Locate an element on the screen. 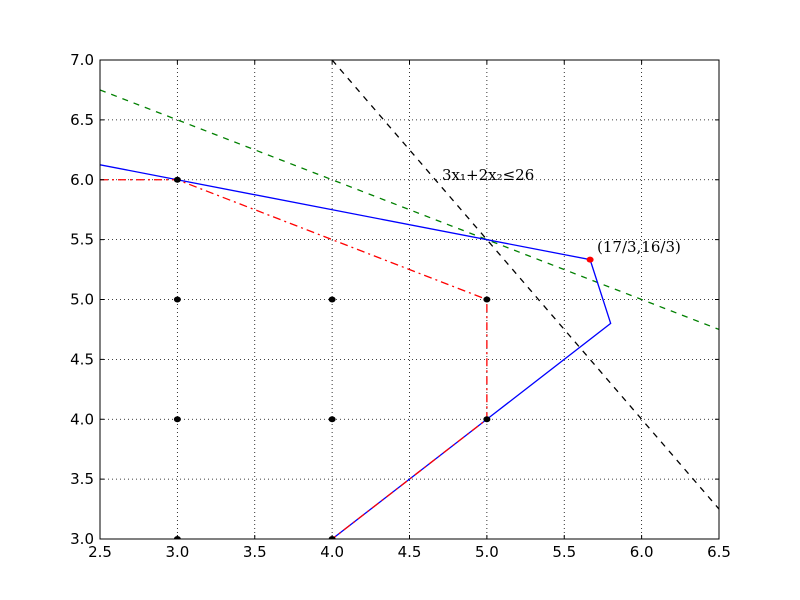  y-tick-label: 4.5 is located at coordinates (82, 359).